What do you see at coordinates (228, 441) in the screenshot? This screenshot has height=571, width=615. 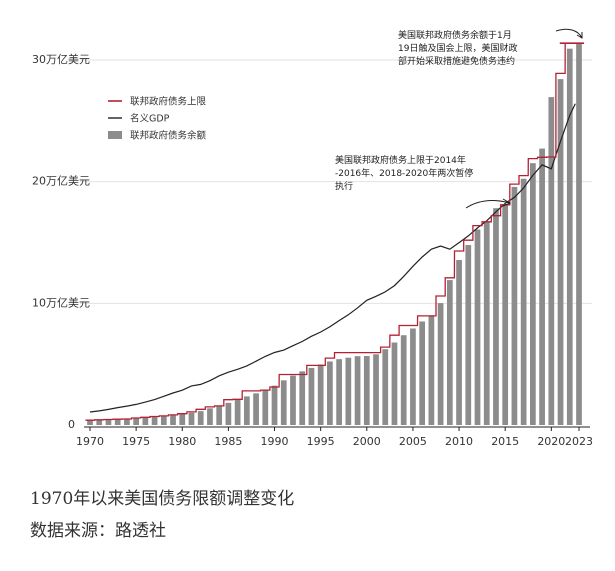 I see `x-tick-label: 1985` at bounding box center [228, 441].